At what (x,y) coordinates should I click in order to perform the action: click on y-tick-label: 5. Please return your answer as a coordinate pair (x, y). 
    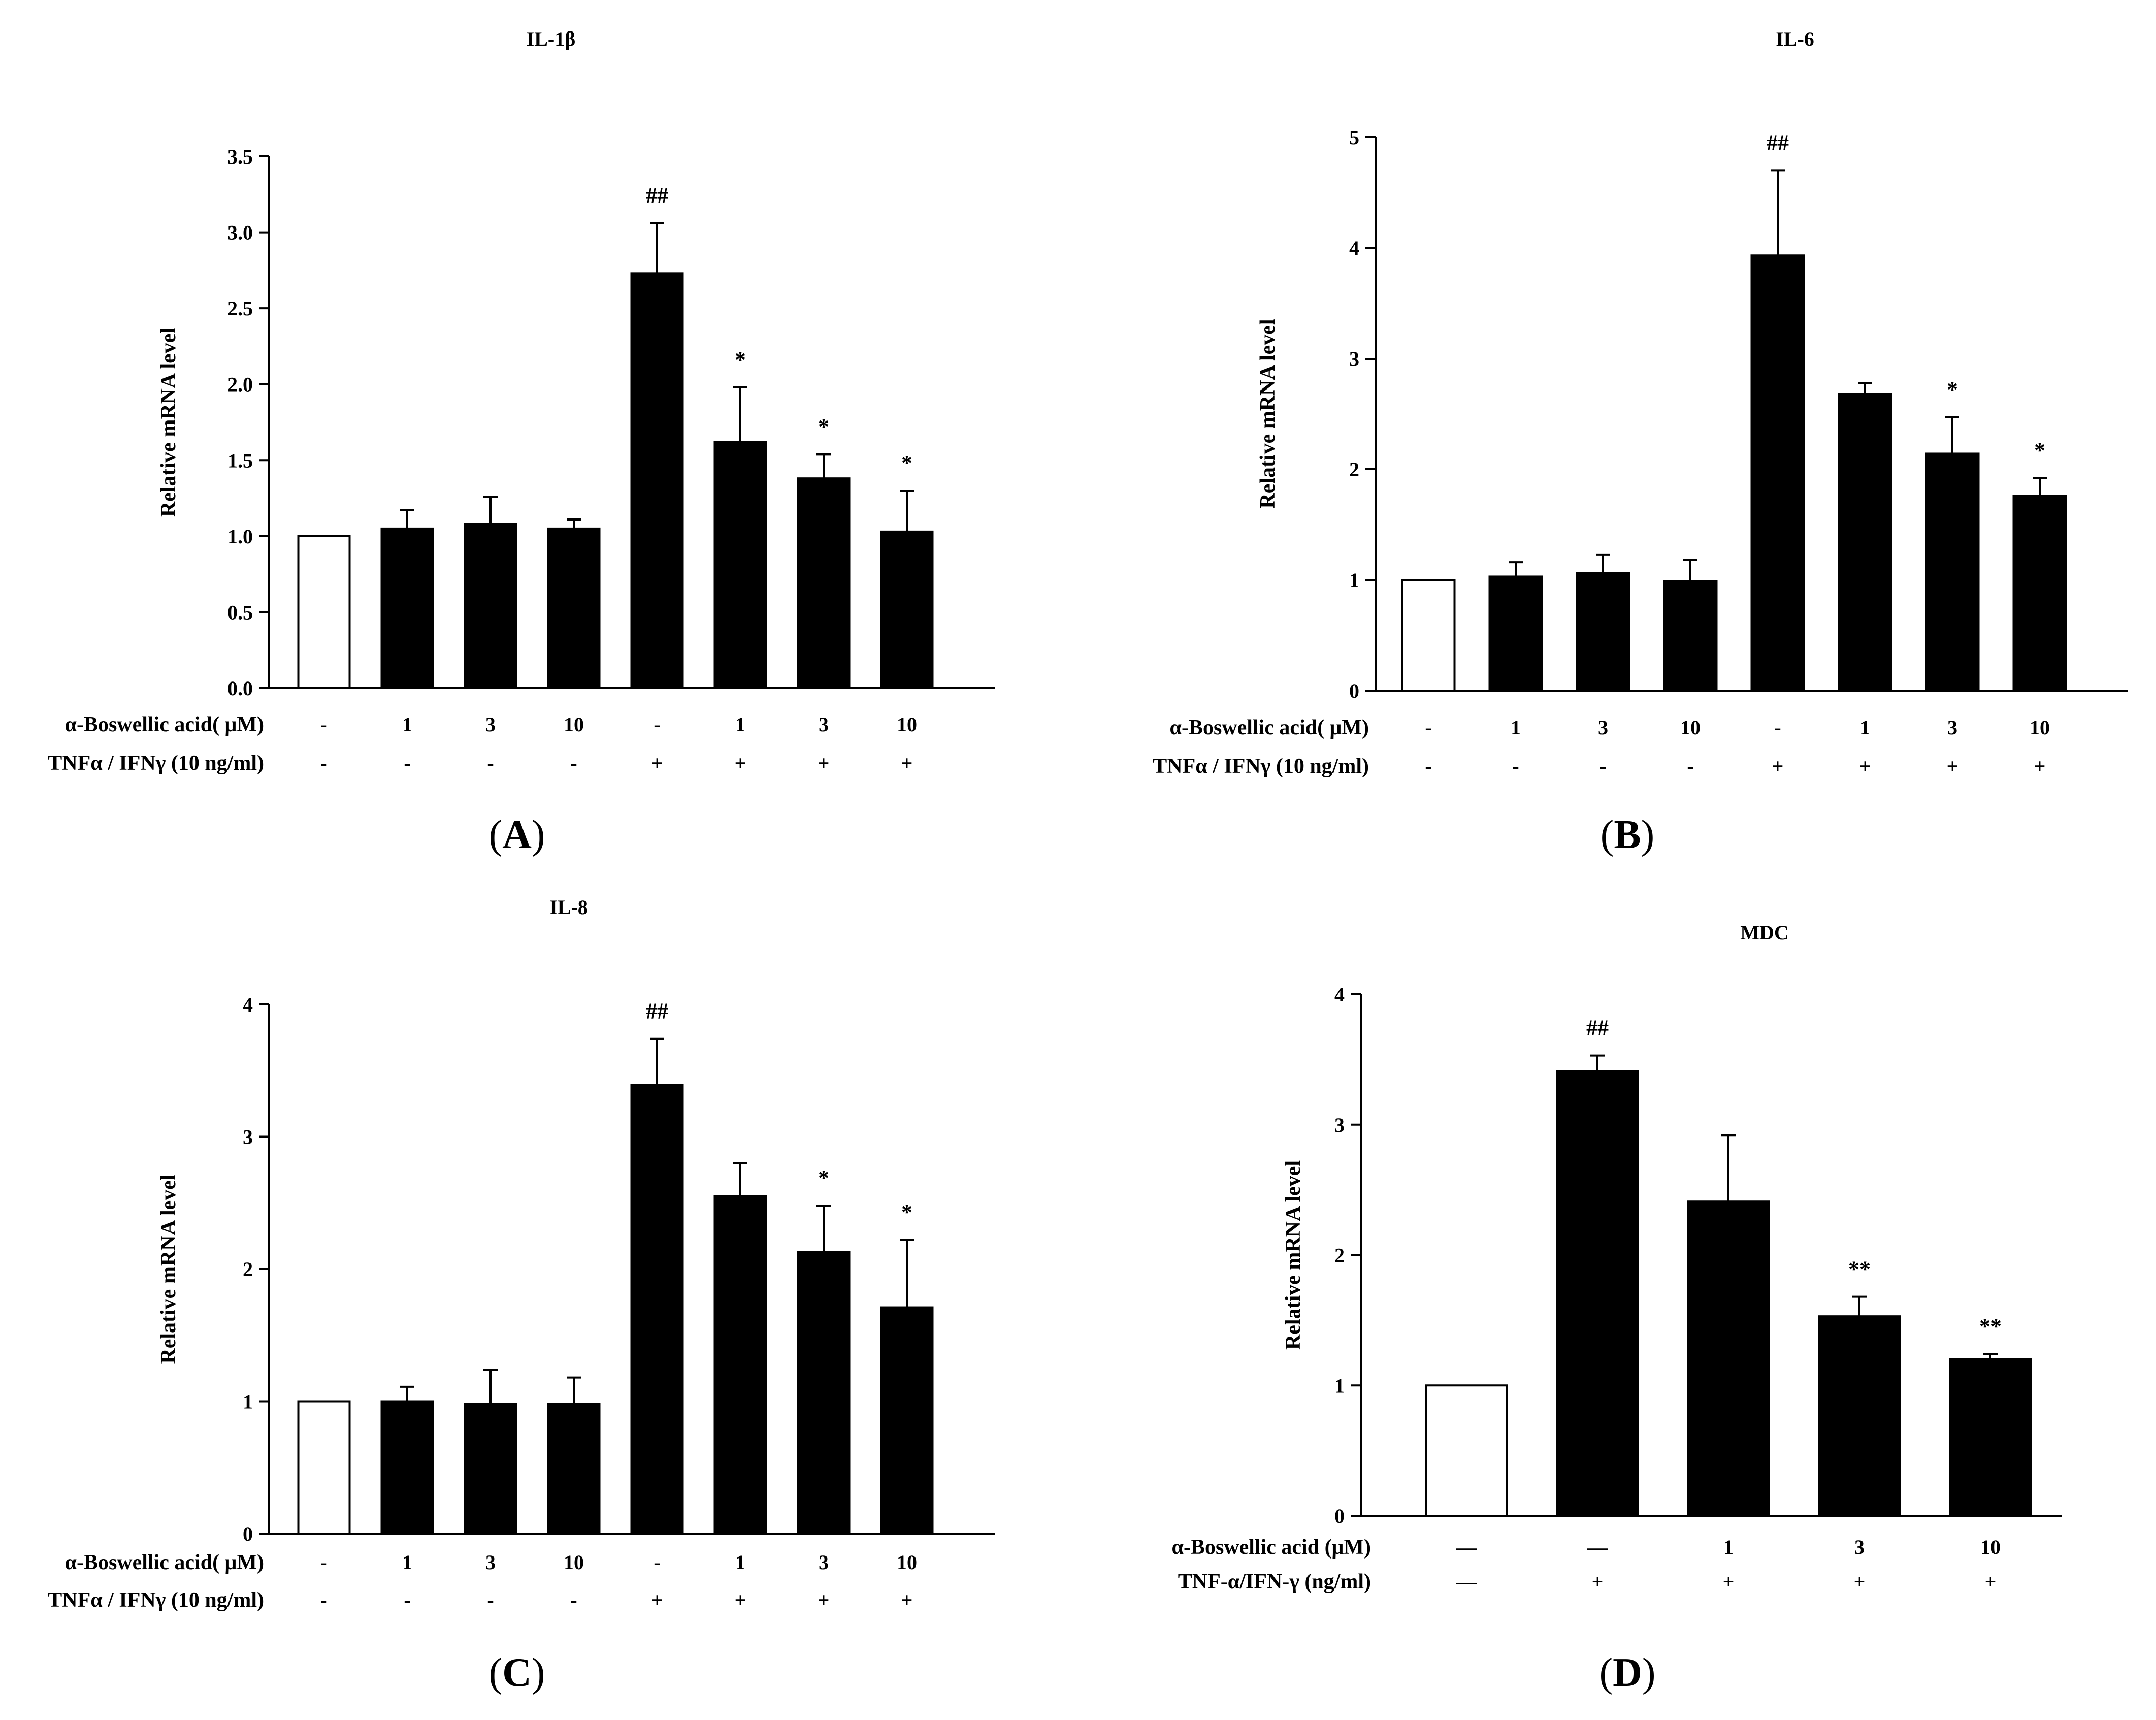
    Looking at the image, I should click on (1354, 137).